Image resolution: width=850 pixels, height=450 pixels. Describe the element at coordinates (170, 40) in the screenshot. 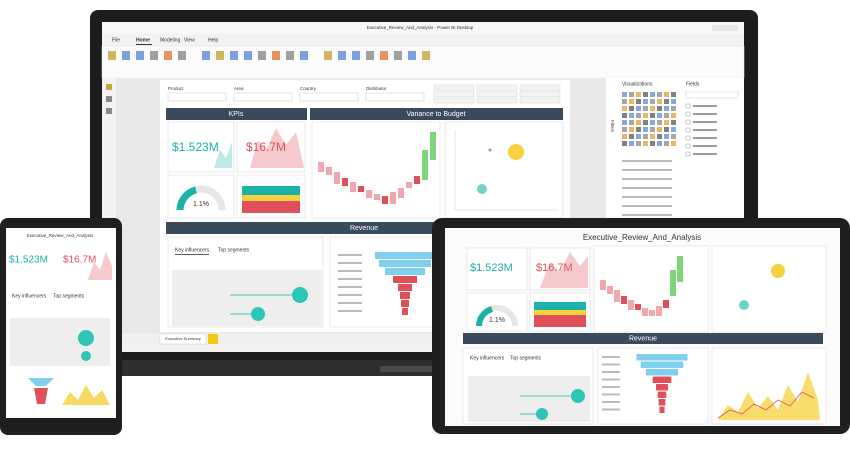

I see `ribbon-tab: Modeling` at that location.